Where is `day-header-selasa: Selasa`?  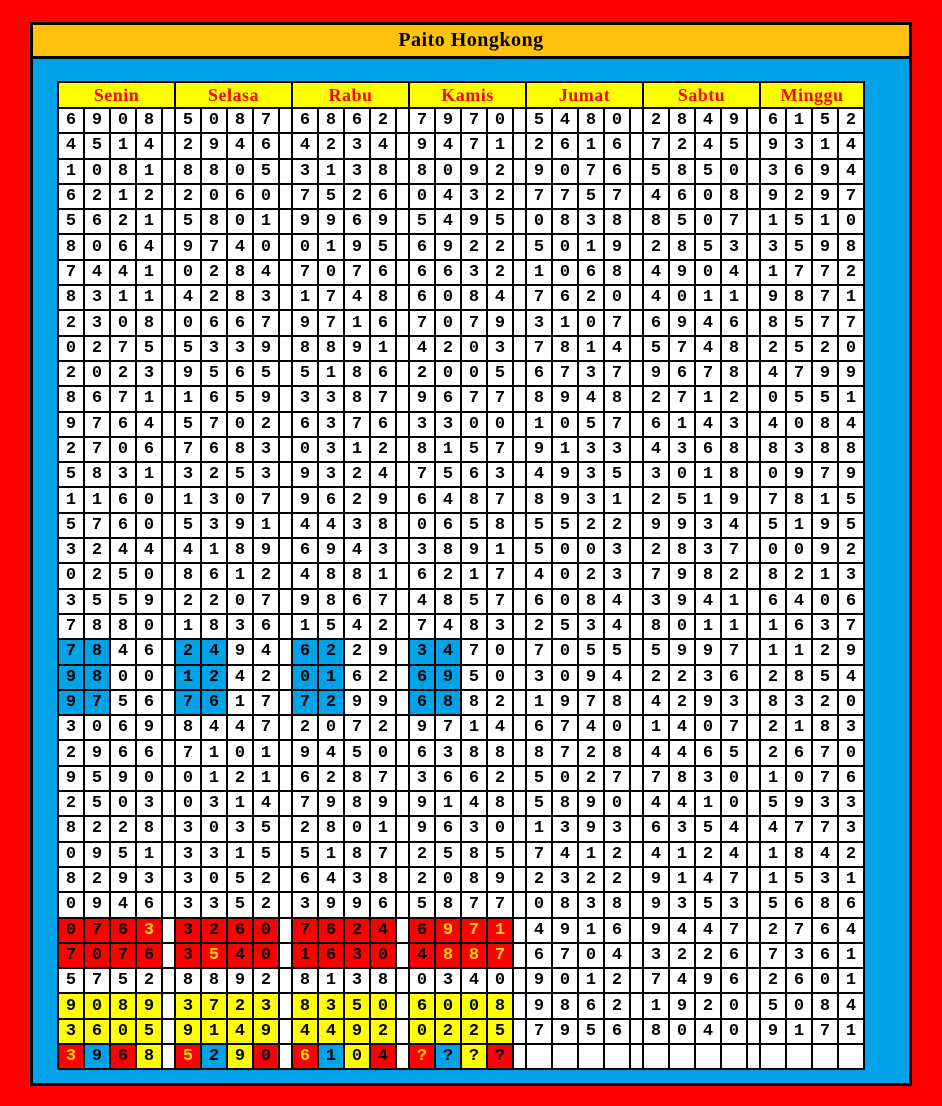
day-header-selasa: Selasa is located at coordinates (233, 95).